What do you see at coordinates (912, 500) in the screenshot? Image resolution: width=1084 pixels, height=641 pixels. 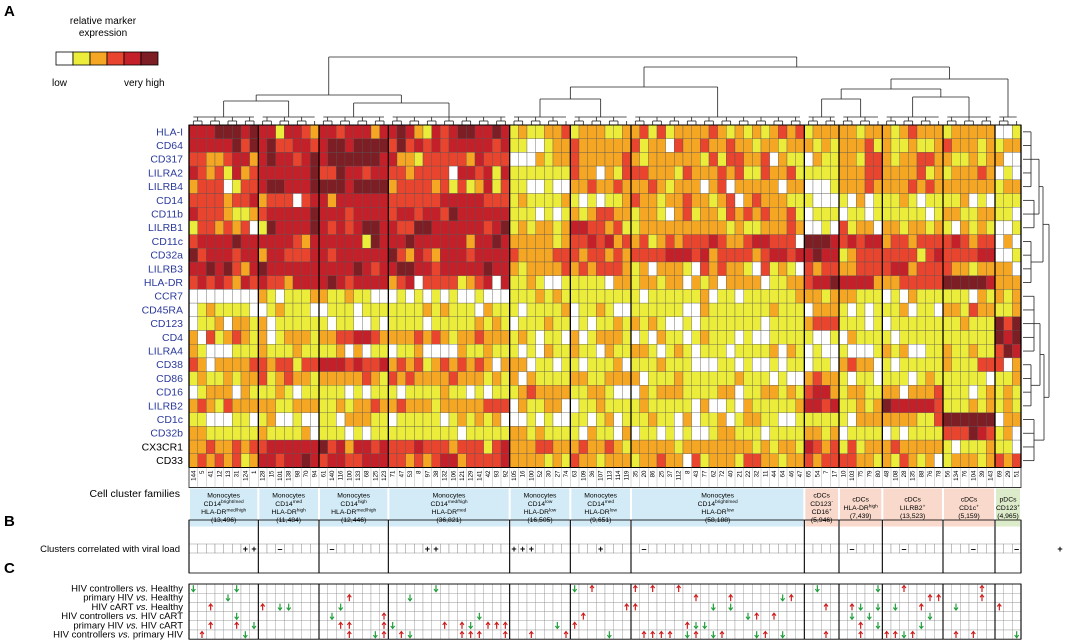 I see `family-label-line: cDCs` at bounding box center [912, 500].